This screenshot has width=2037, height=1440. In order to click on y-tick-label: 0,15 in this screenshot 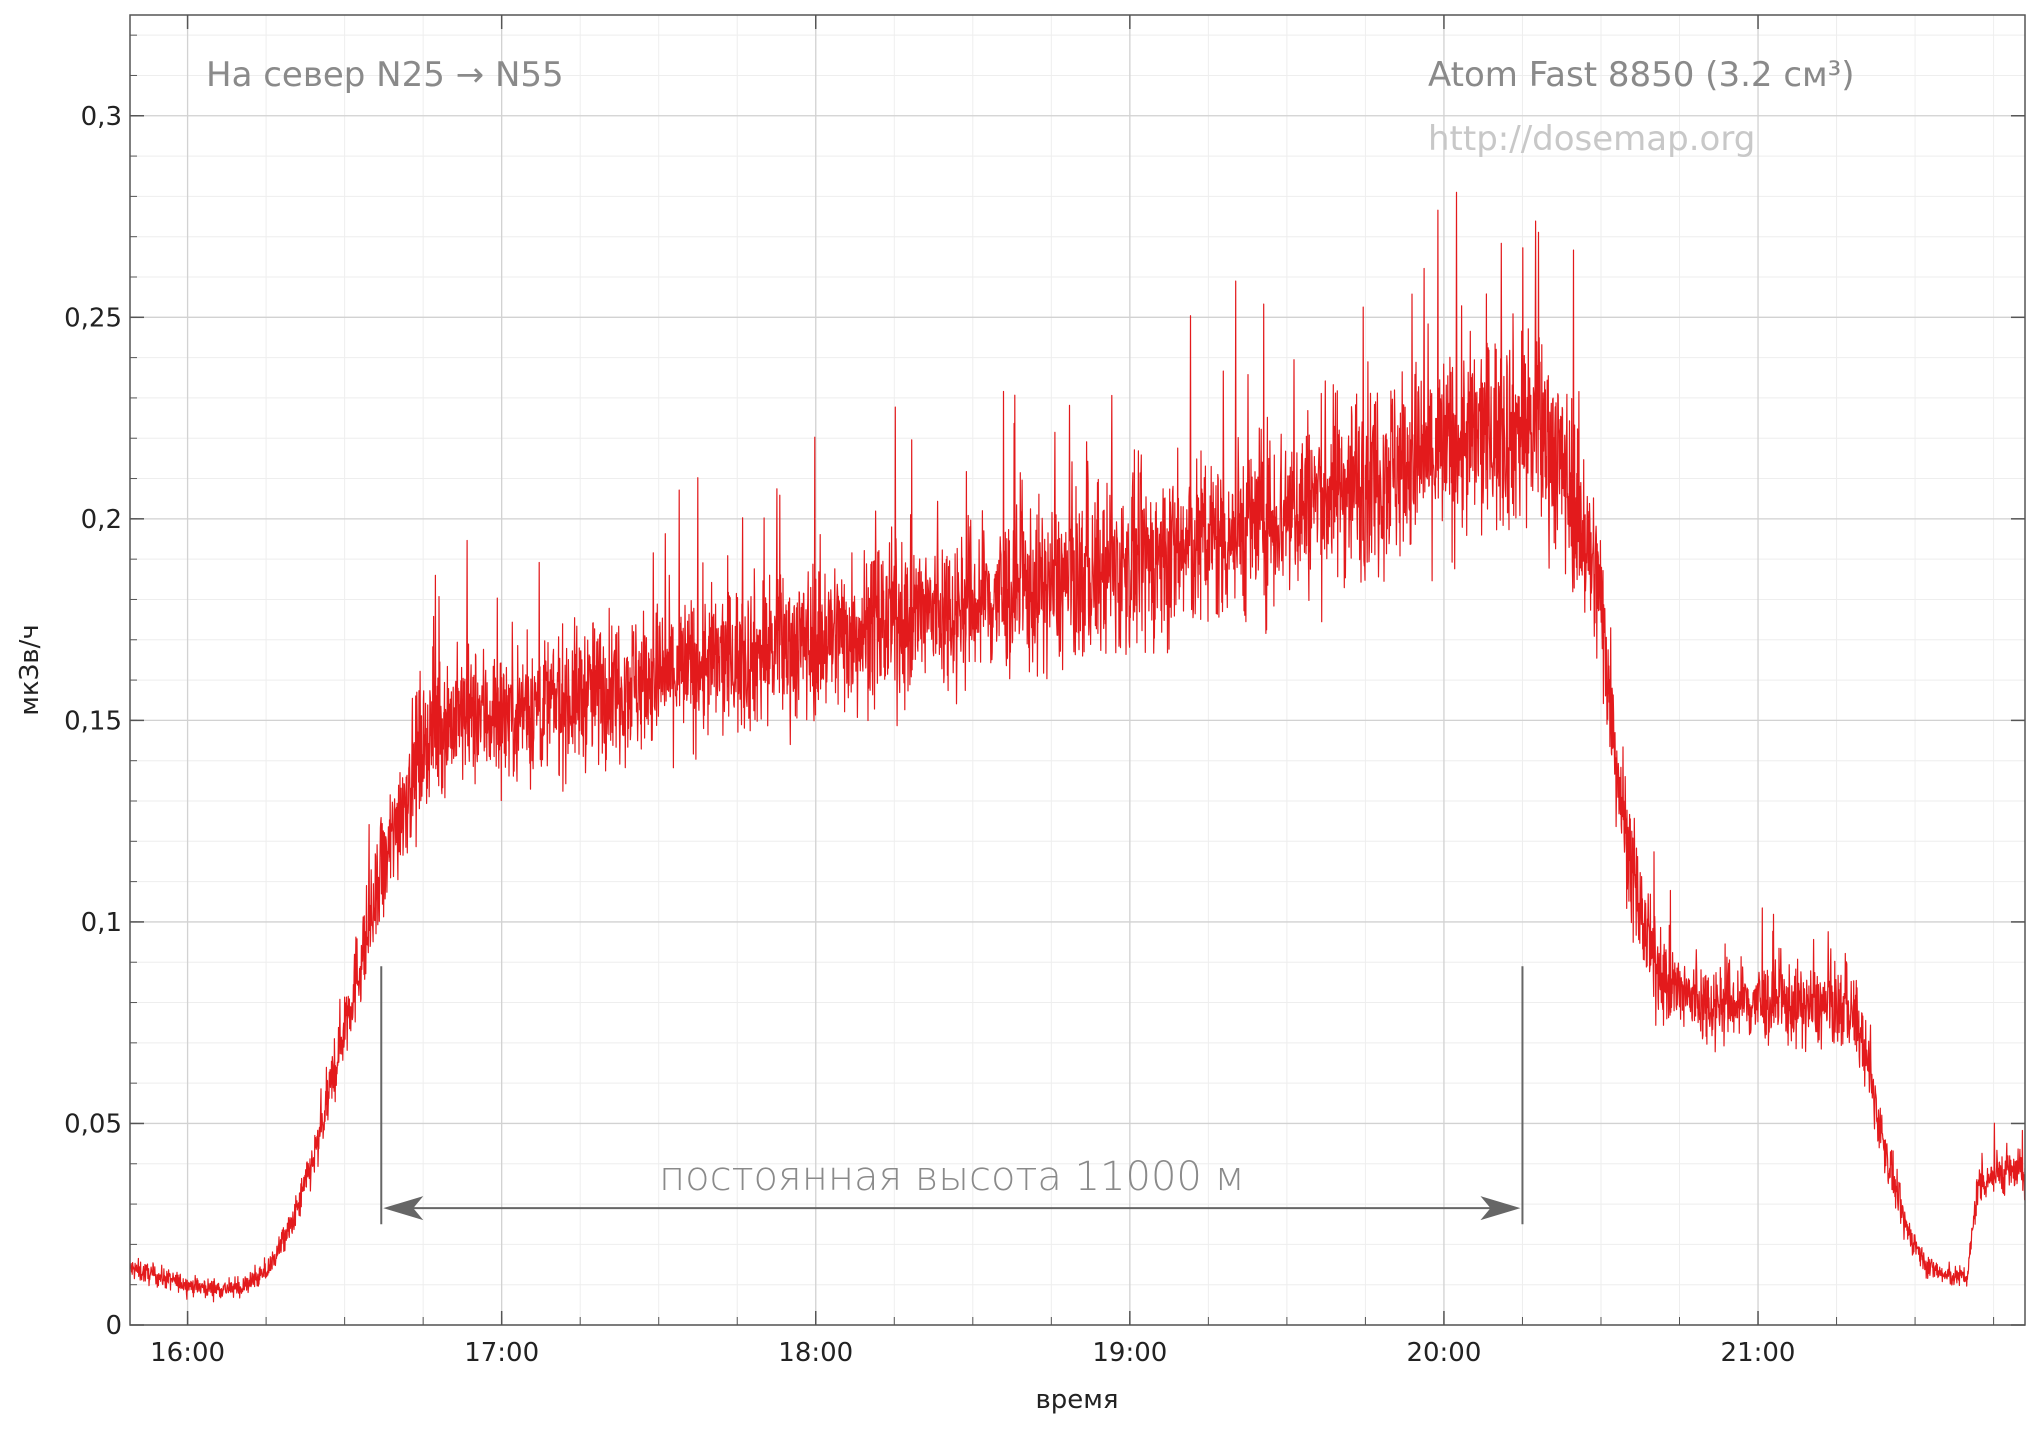, I will do `click(93, 721)`.